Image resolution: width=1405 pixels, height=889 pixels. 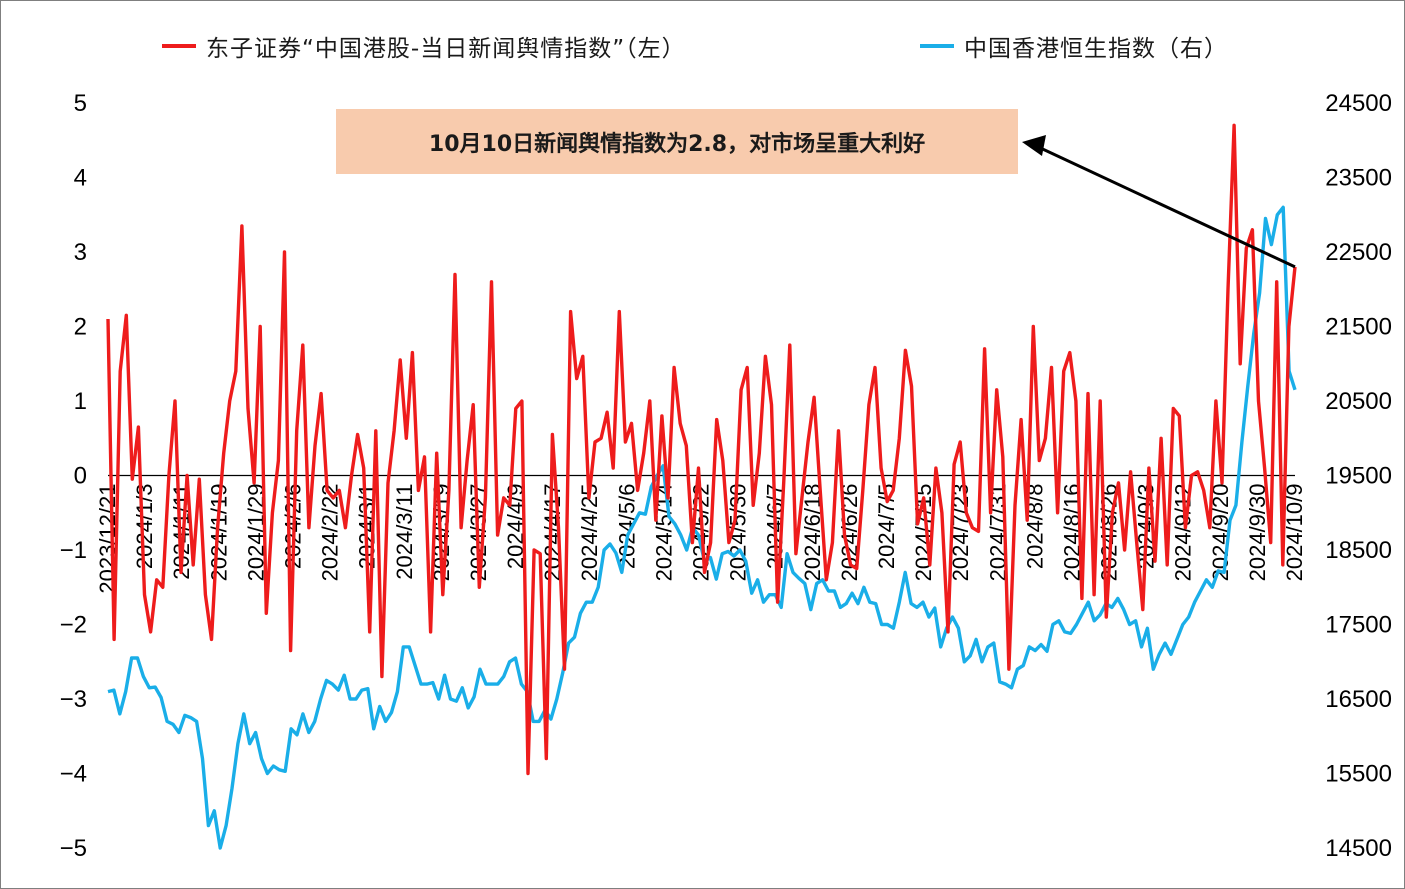 I want to click on y-left-tick-label: −2, so click(x=73, y=625).